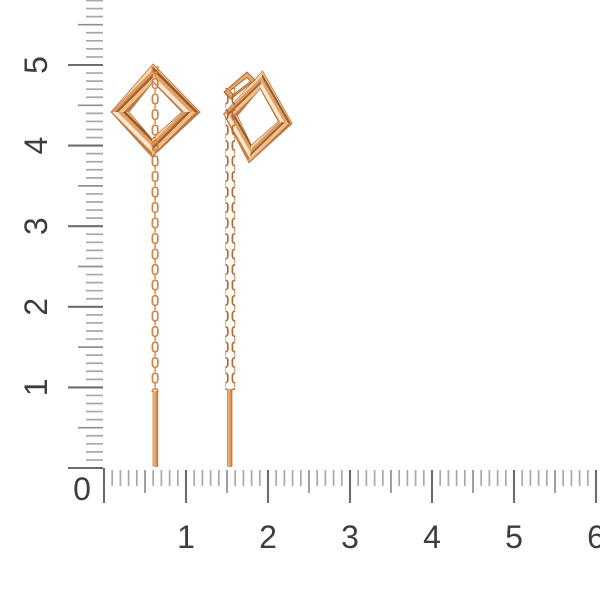 Image resolution: width=600 pixels, height=600 pixels. What do you see at coordinates (230, 428) in the screenshot?
I see `right-earring-bar` at bounding box center [230, 428].